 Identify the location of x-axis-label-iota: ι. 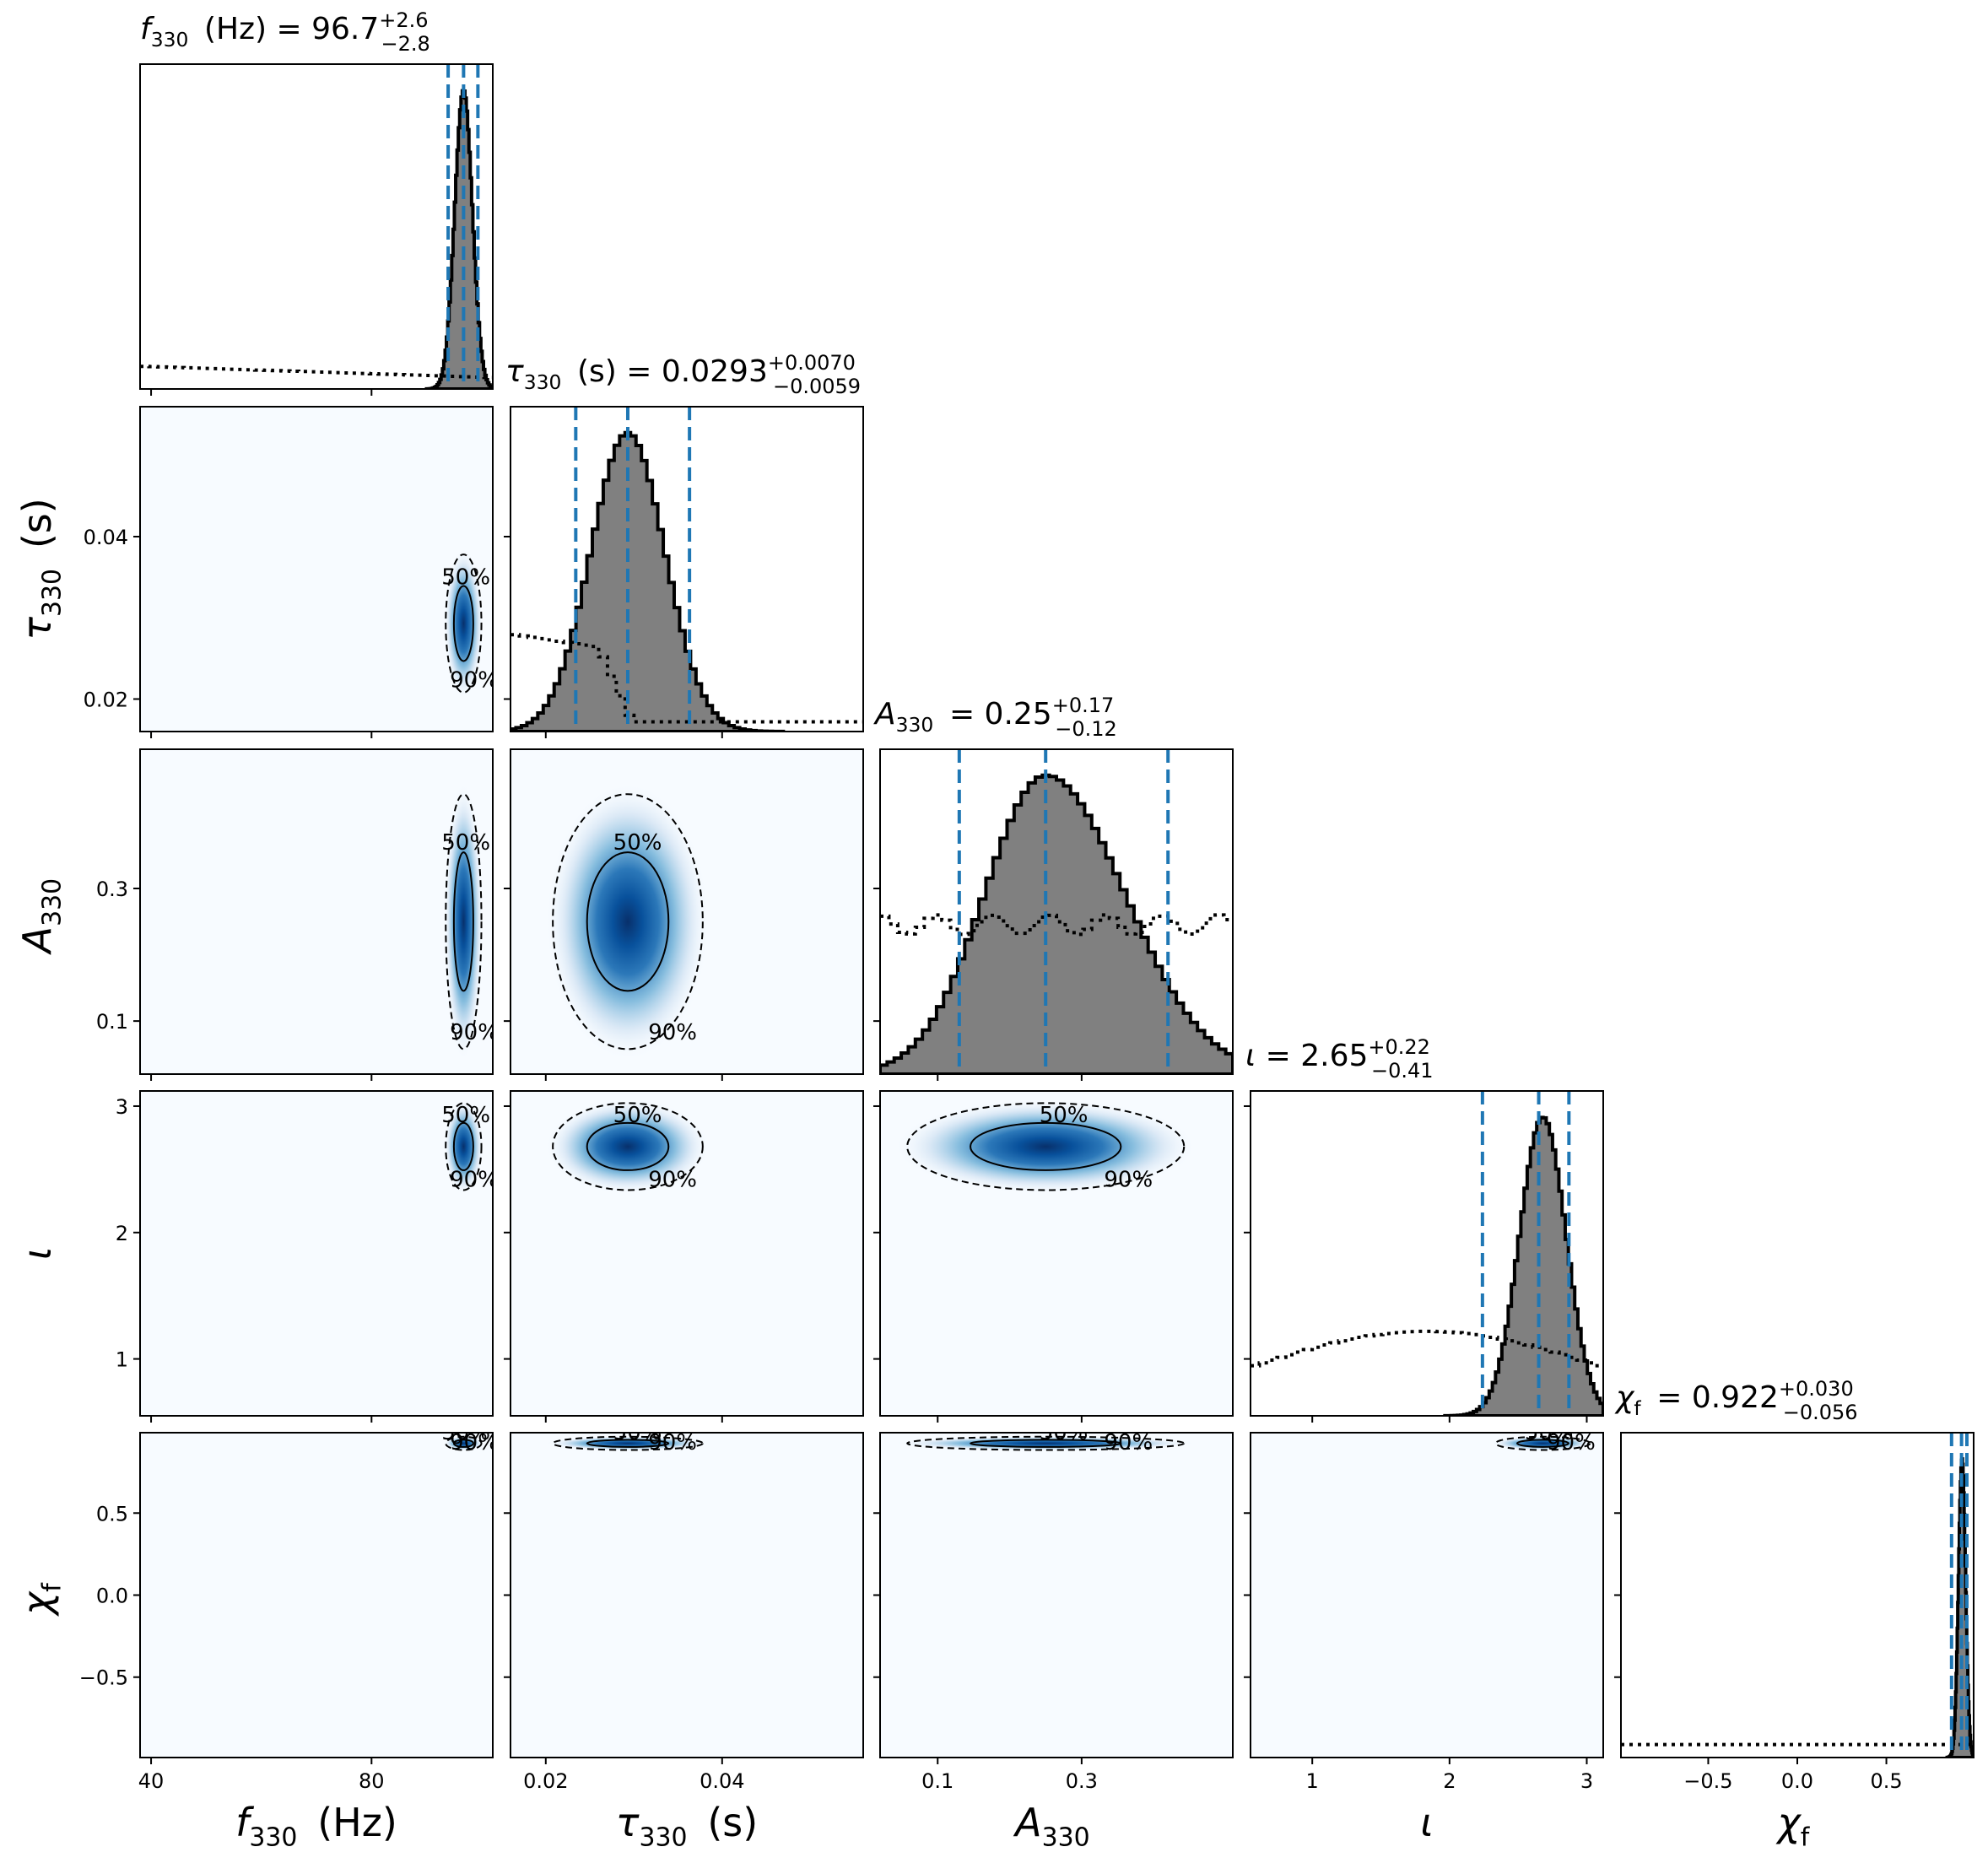
(1427, 1822).